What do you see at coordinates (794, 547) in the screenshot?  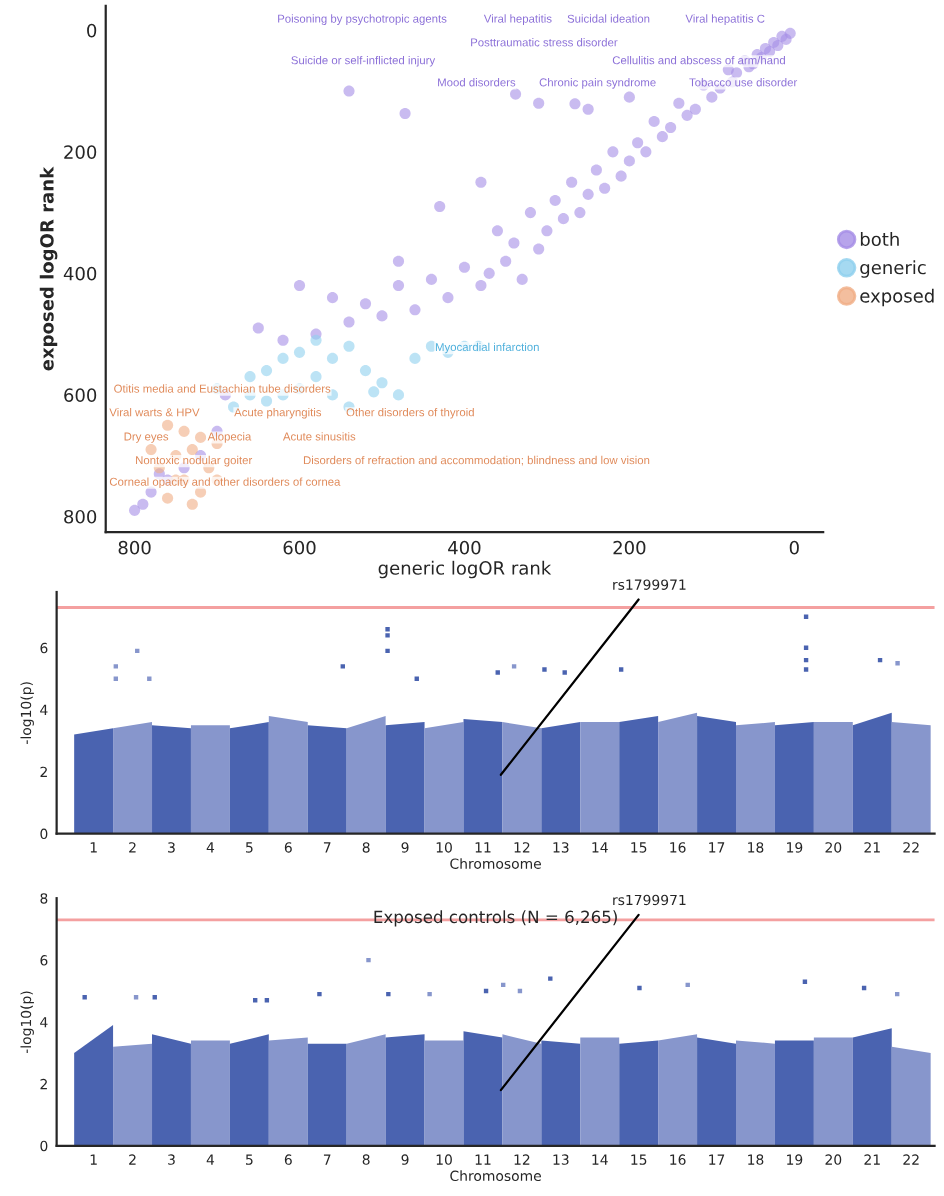 I see `x-tick-label: 0` at bounding box center [794, 547].